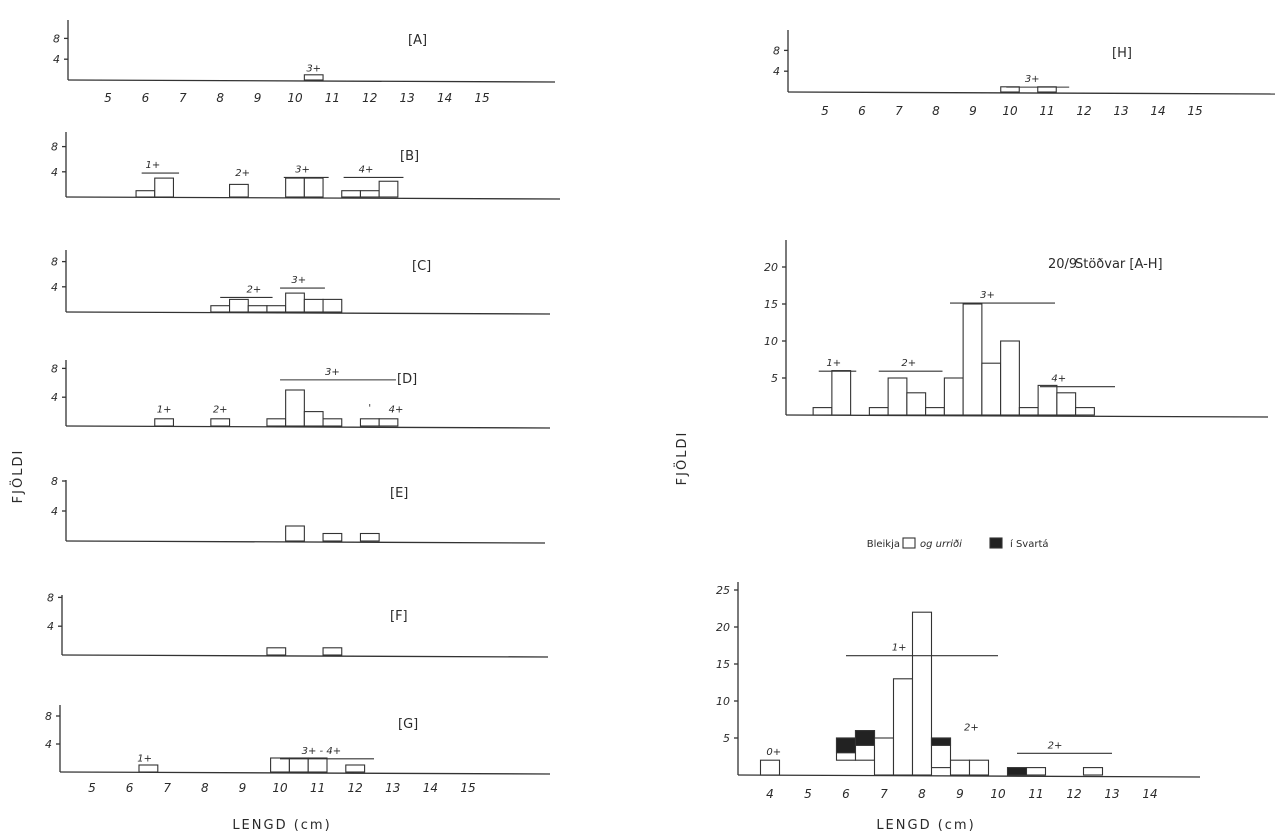 The image size is (1278, 836). I want to click on bar-g, so click(317, 765).